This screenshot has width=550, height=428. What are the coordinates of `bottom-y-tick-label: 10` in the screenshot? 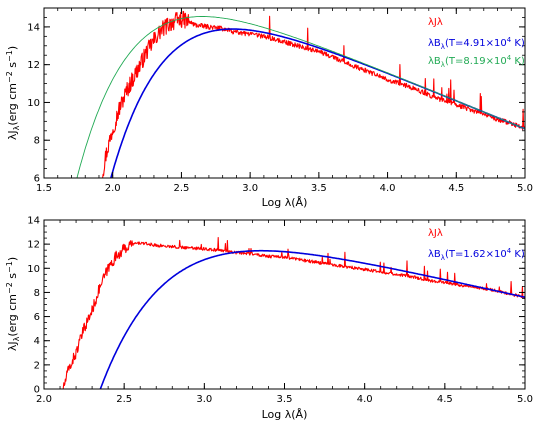 It's located at (33, 269).